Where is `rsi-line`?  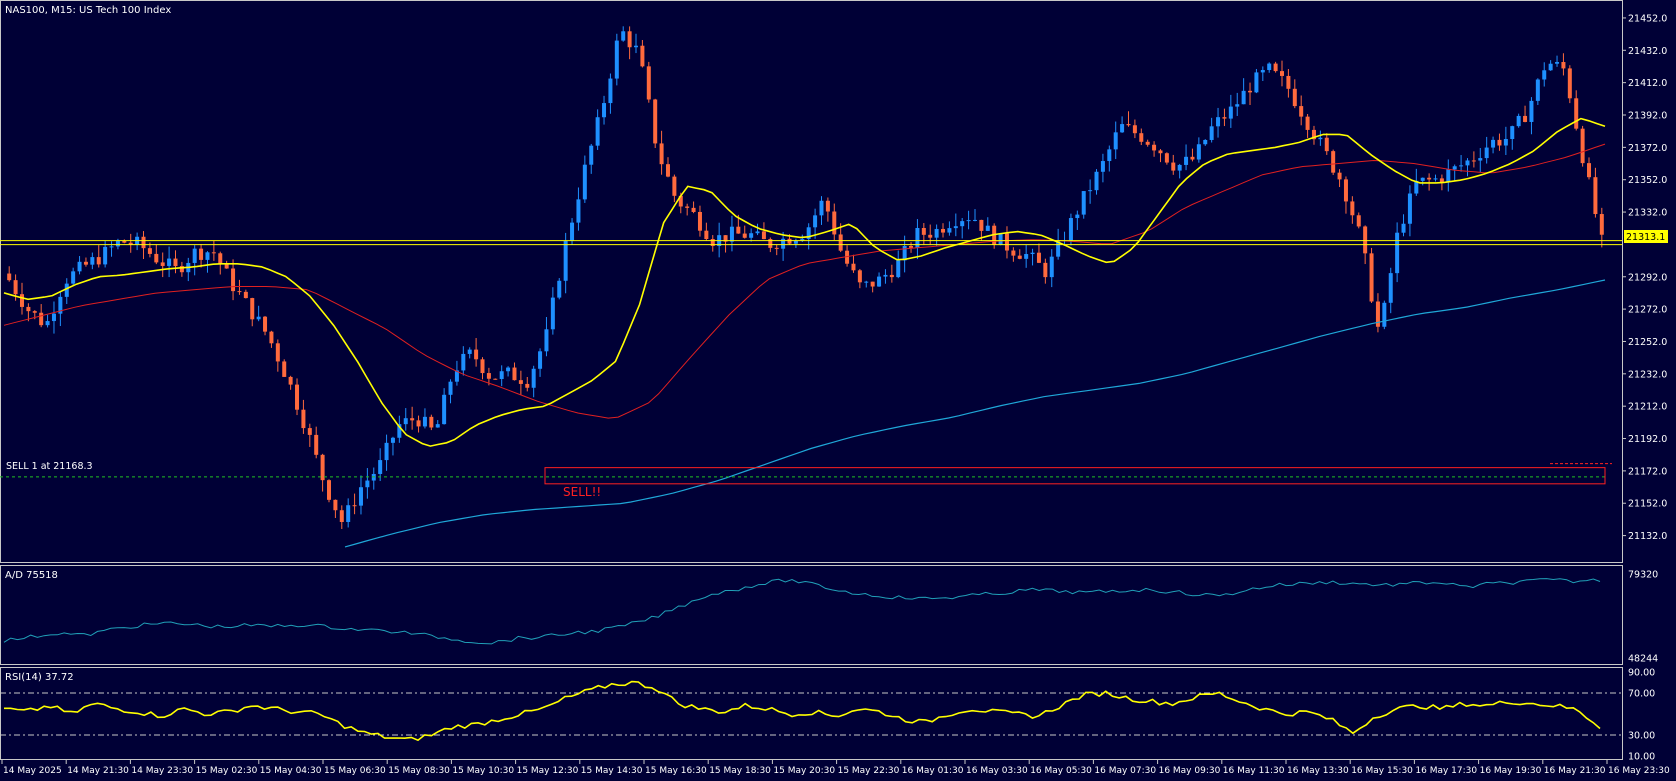 rsi-line is located at coordinates (802, 711).